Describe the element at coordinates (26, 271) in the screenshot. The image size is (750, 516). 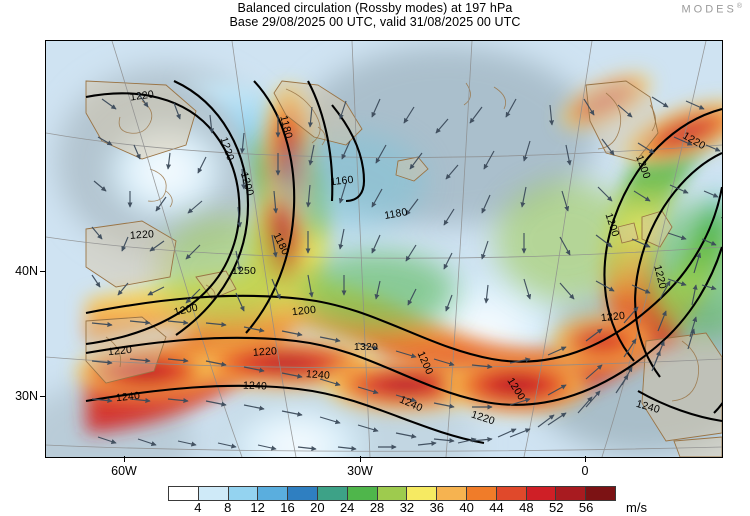
I see `y-axis-label-40n: 40N` at that location.